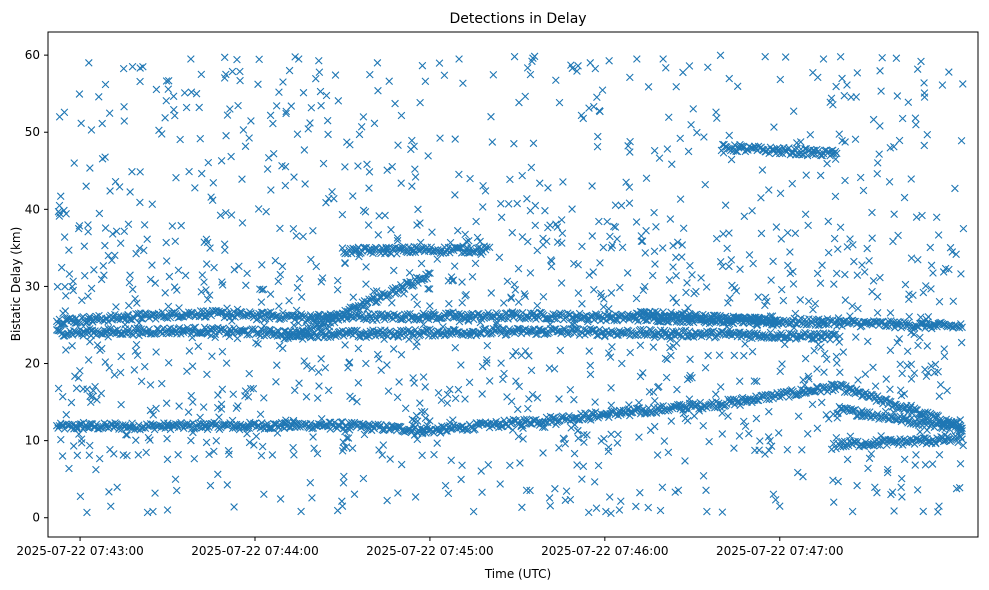  I want to click on y-tick-label: 30, so click(32, 286).